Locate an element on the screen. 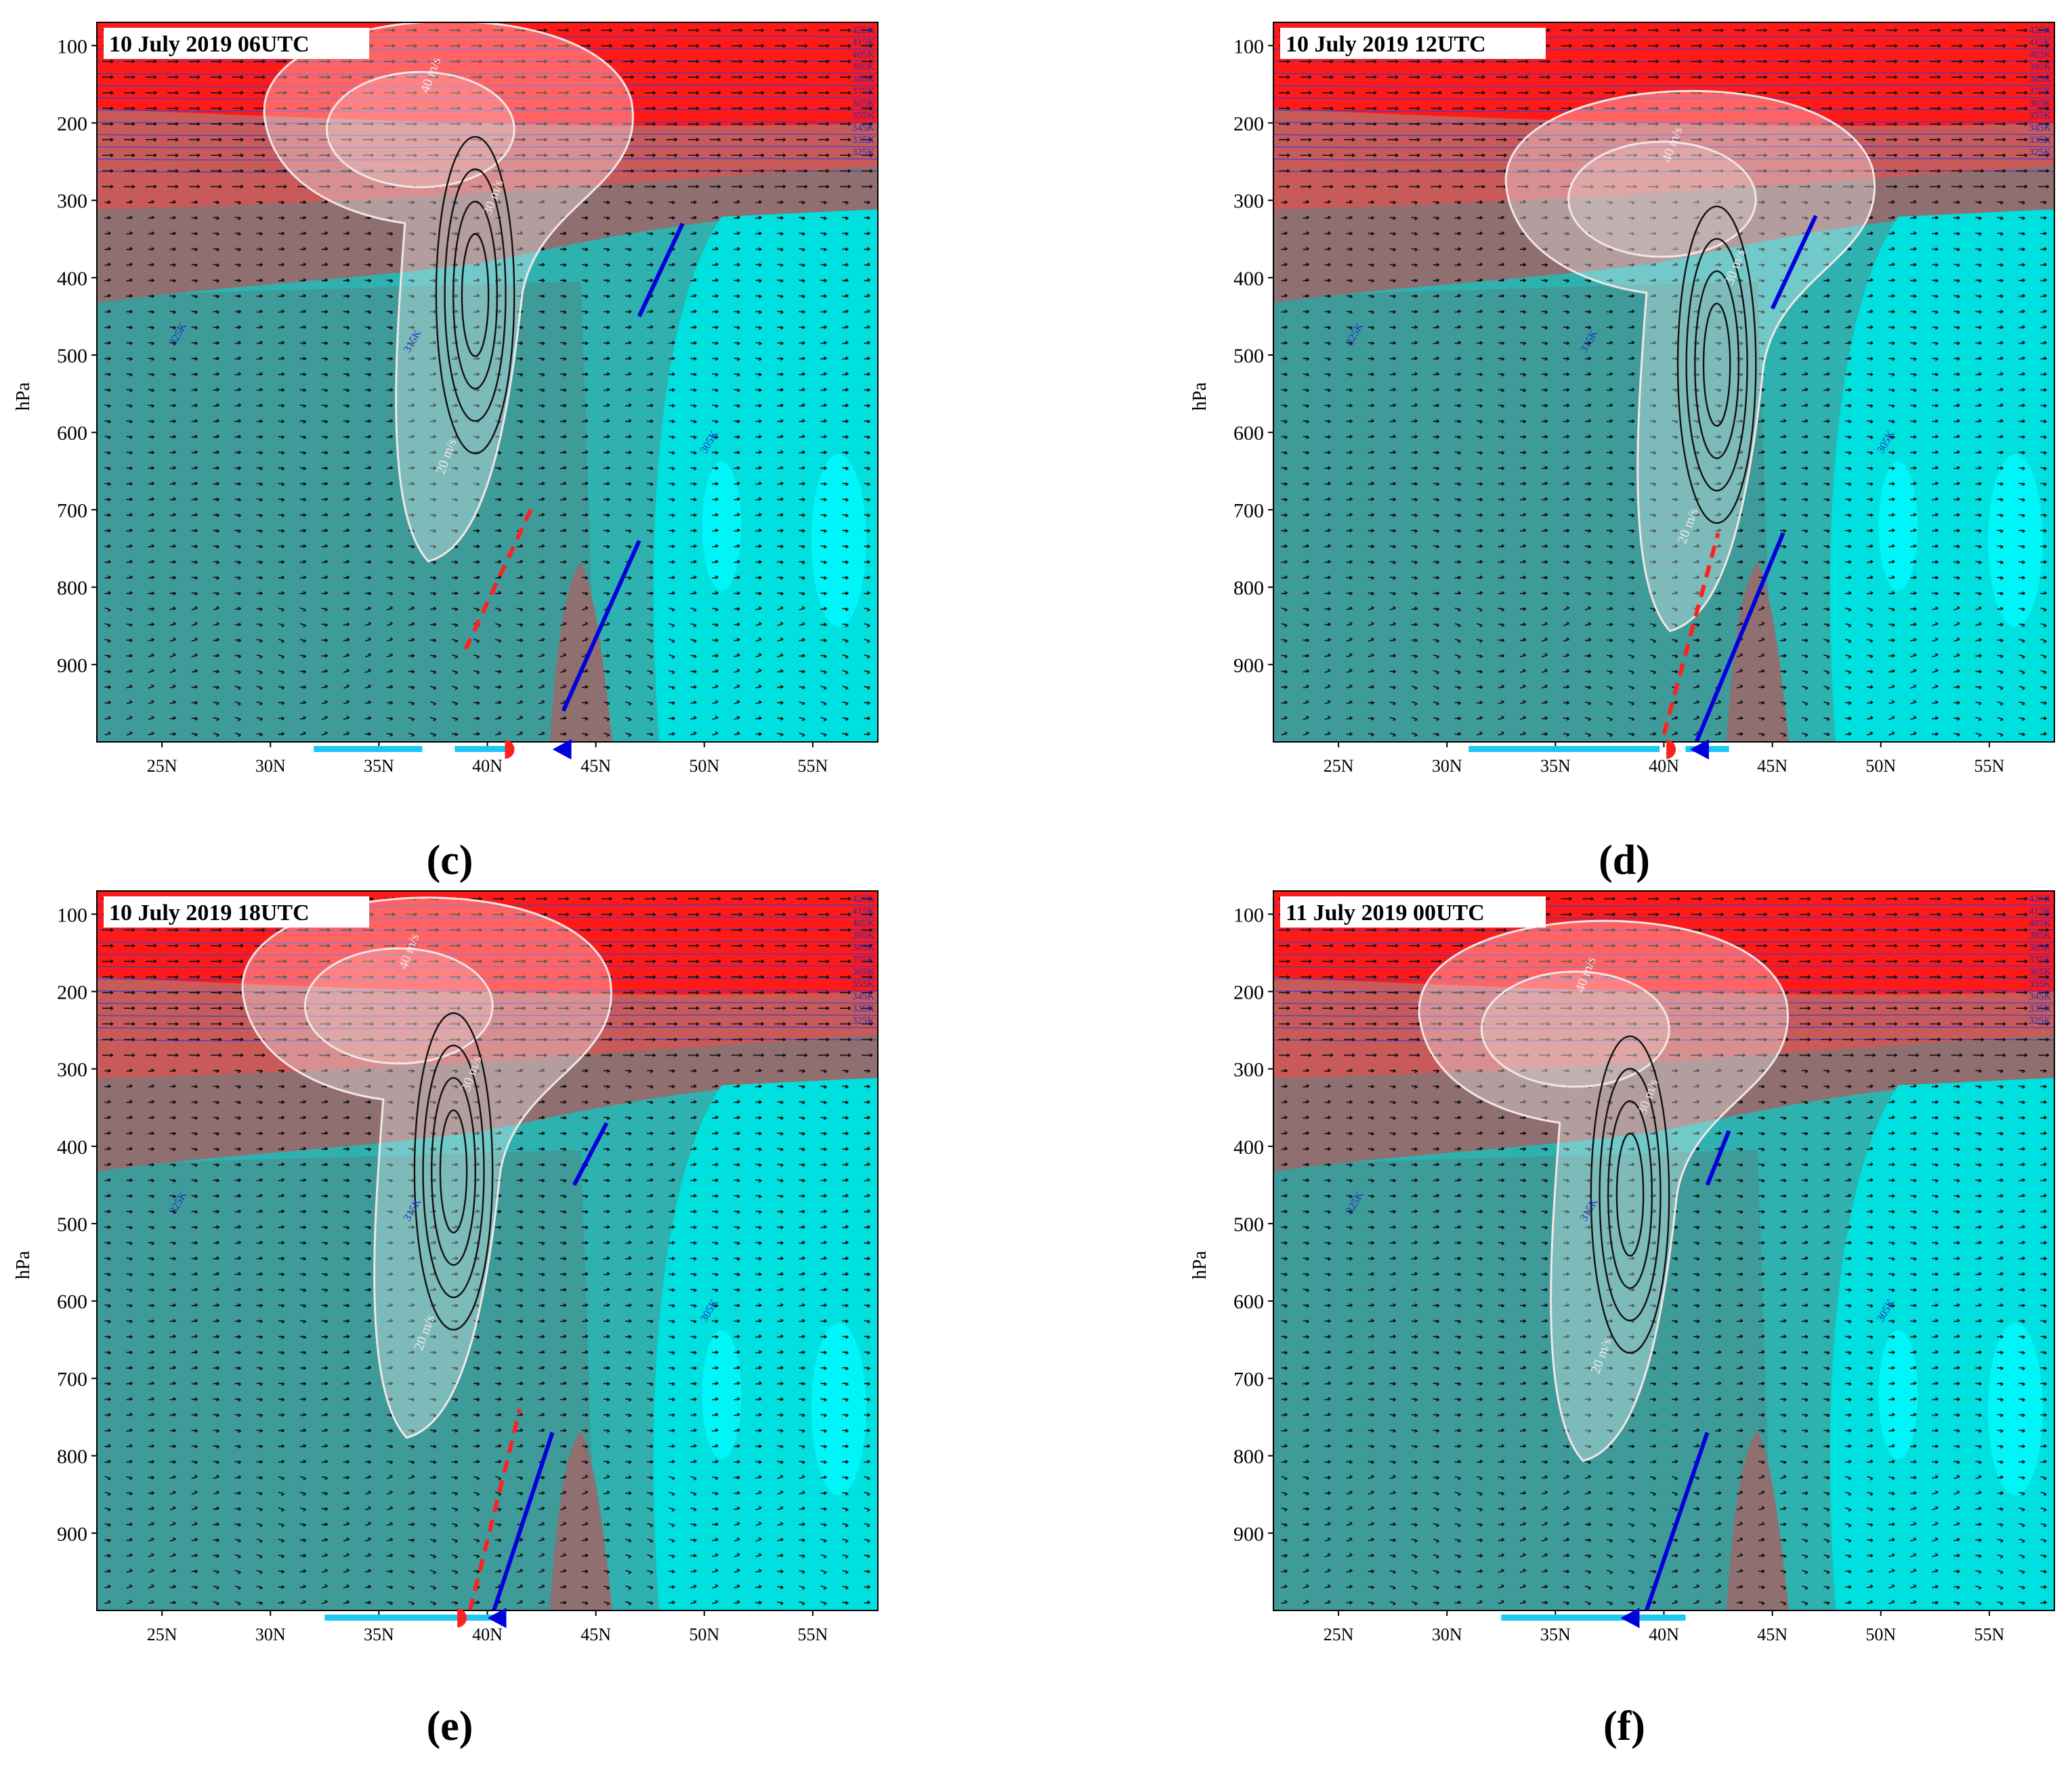  warm-front-symbol is located at coordinates (510, 749).